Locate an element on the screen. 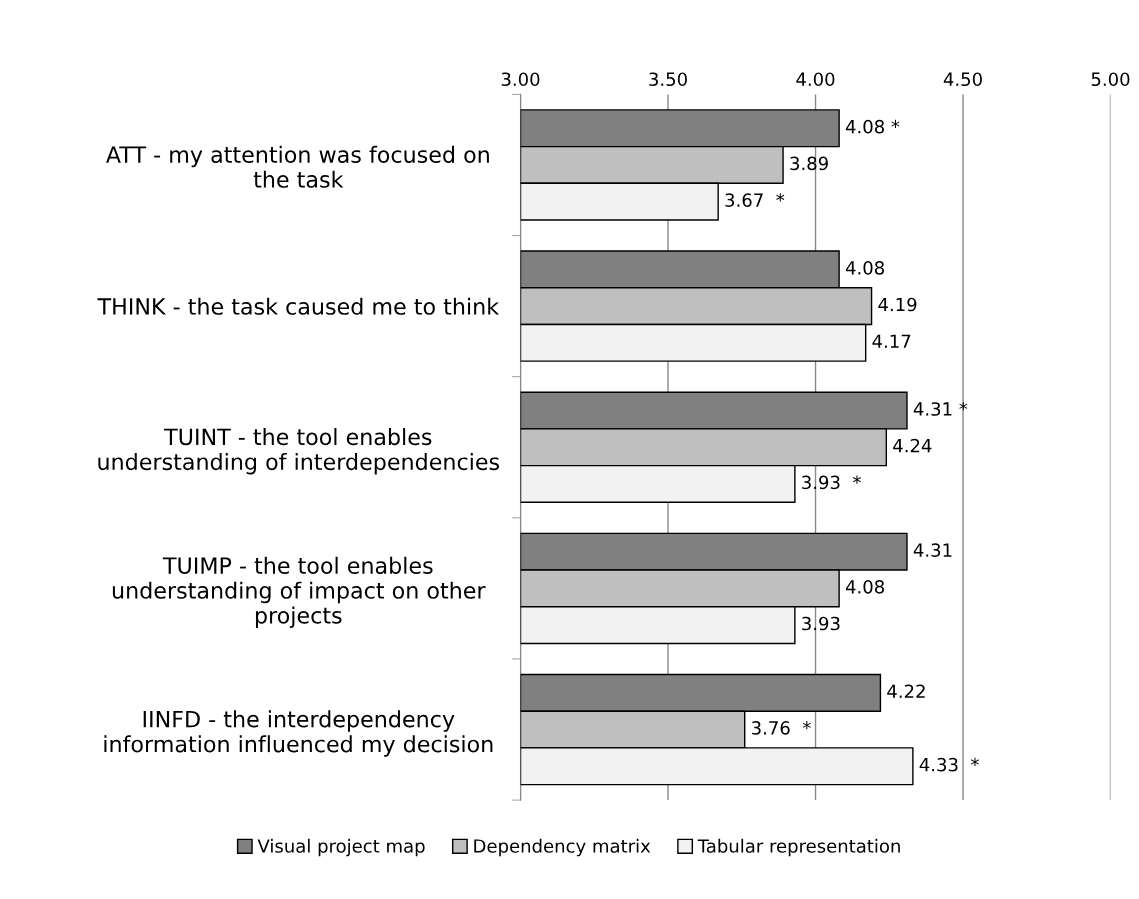  legend-label: Visual project map is located at coordinates (341, 847).